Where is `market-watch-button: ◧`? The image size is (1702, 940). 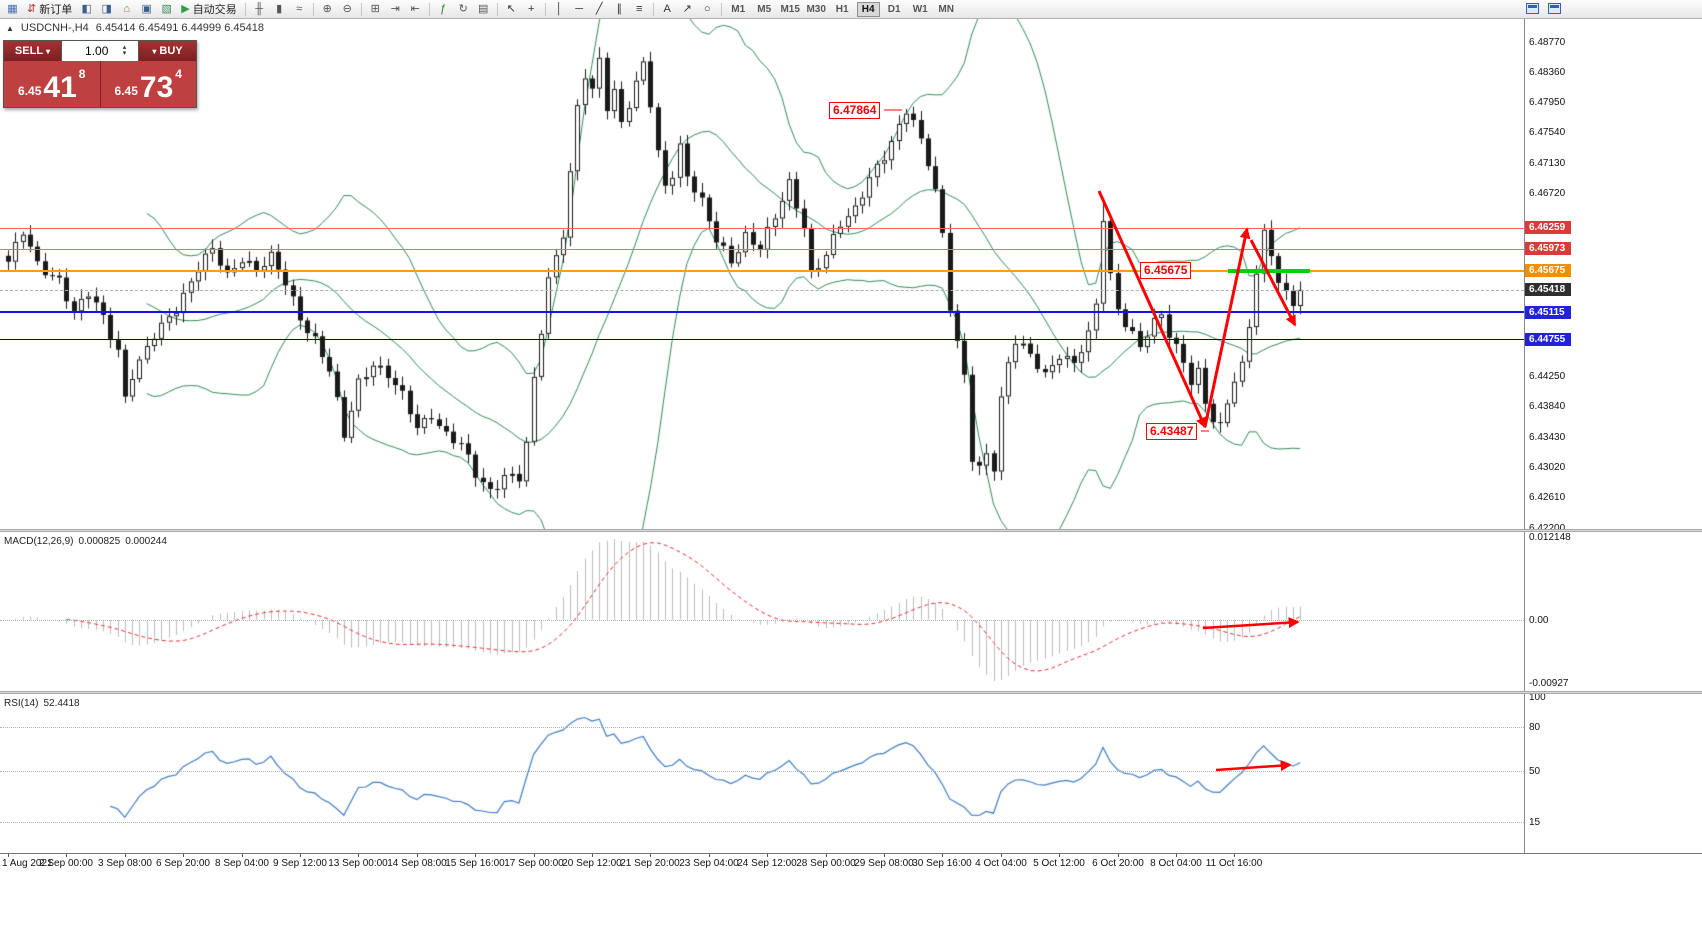
market-watch-button: ◧ is located at coordinates (86, 9).